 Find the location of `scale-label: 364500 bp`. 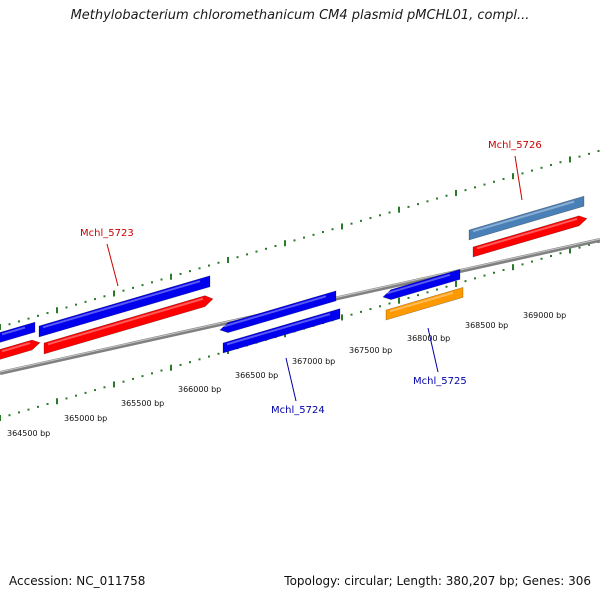

scale-label: 364500 bp is located at coordinates (28, 433).